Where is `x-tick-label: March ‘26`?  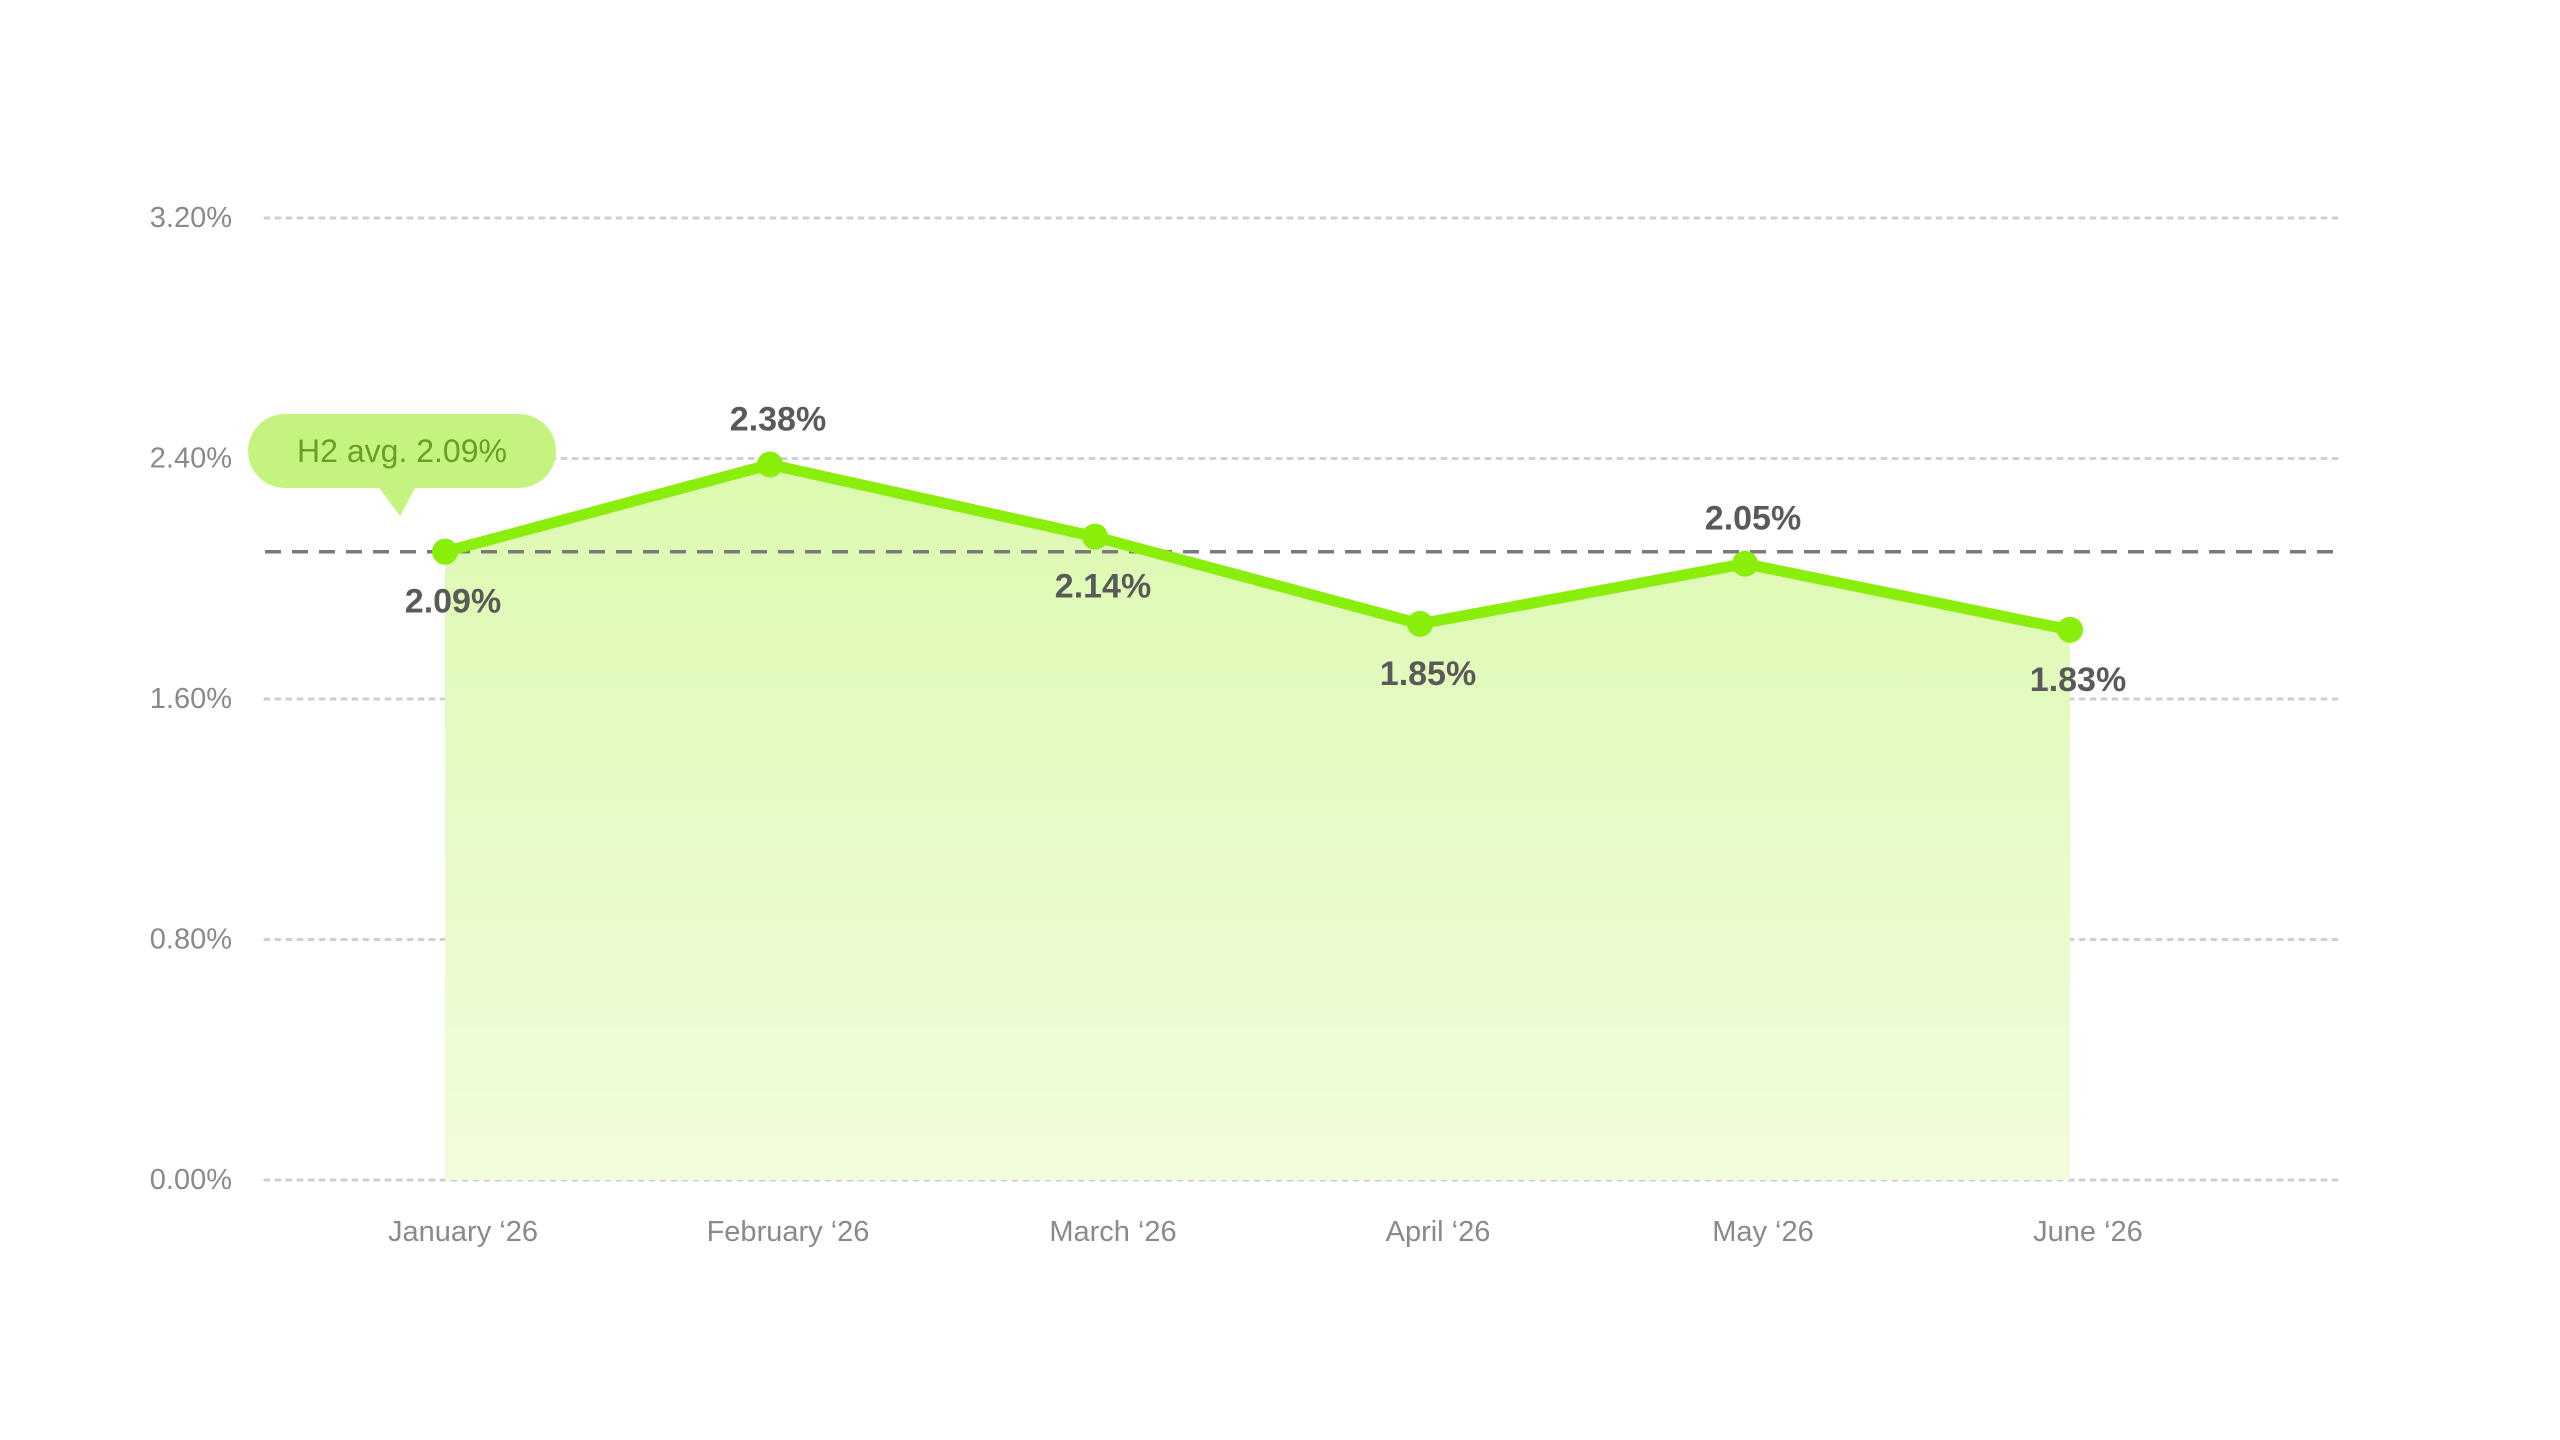 x-tick-label: March ‘26 is located at coordinates (1112, 1232).